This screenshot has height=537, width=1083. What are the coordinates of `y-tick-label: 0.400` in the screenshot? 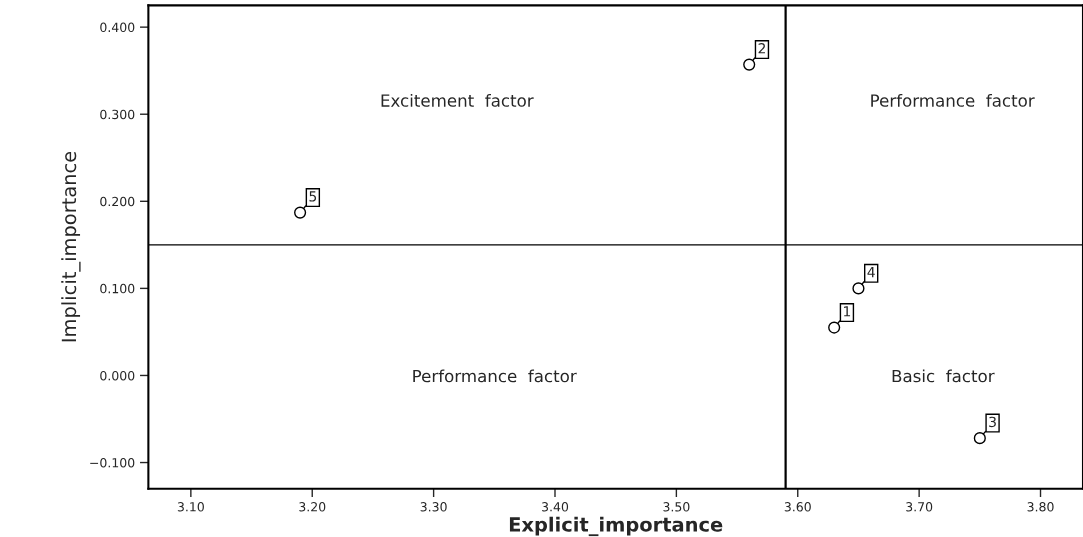 It's located at (117, 27).